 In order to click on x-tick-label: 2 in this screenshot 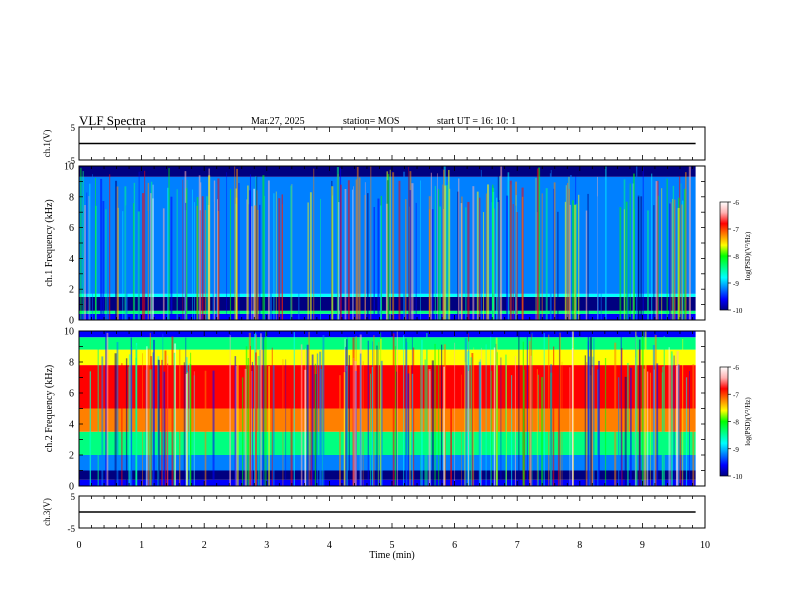, I will do `click(204, 545)`.